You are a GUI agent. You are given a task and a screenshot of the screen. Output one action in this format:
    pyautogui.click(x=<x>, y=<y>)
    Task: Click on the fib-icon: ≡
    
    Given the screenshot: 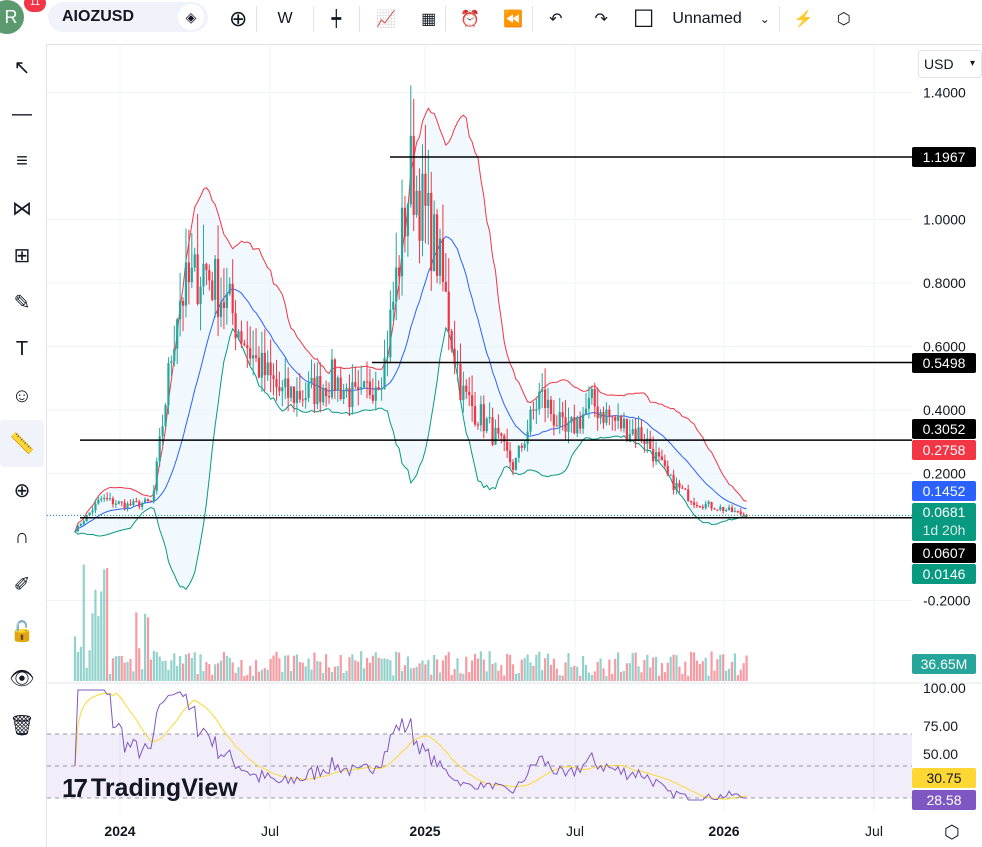 What is the action you would take?
    pyautogui.click(x=22, y=161)
    